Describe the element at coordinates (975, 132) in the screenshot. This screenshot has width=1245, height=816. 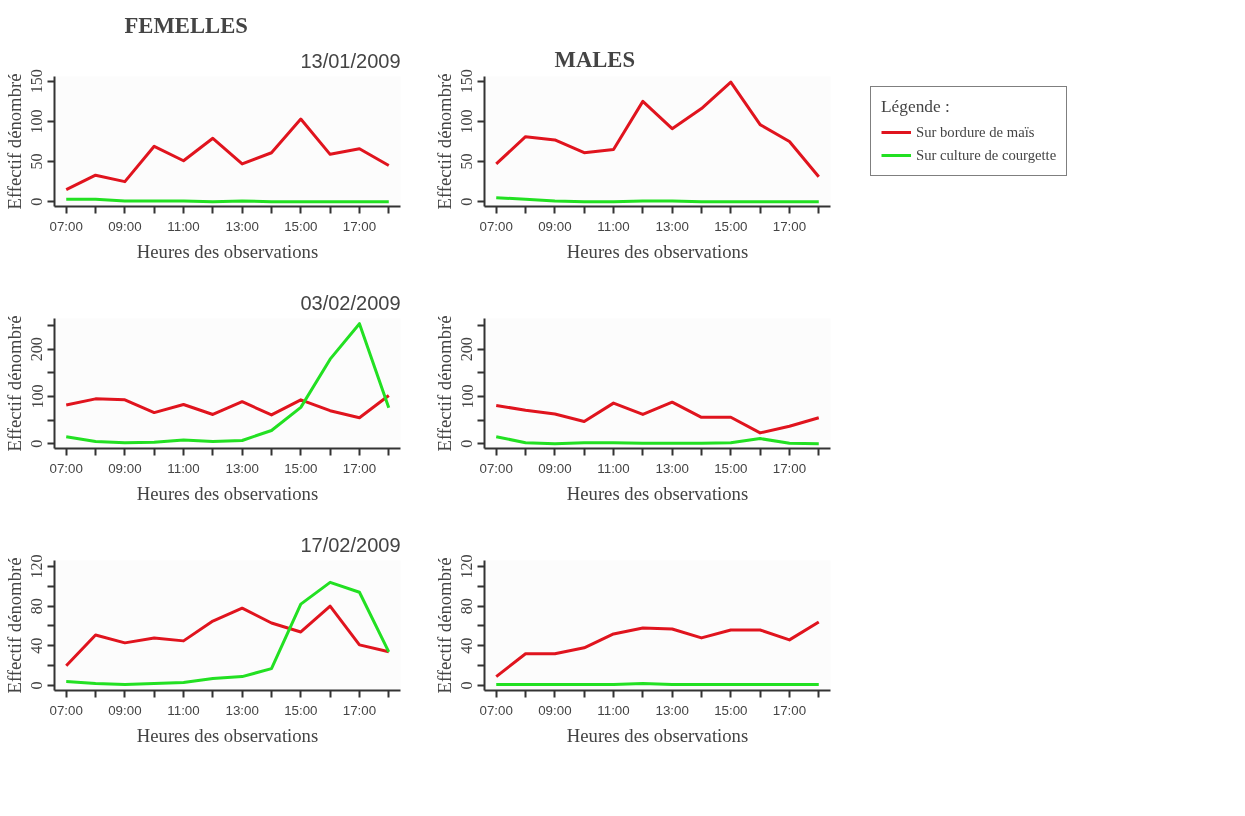
I see `legend-label: Sur bordure de maïs` at that location.